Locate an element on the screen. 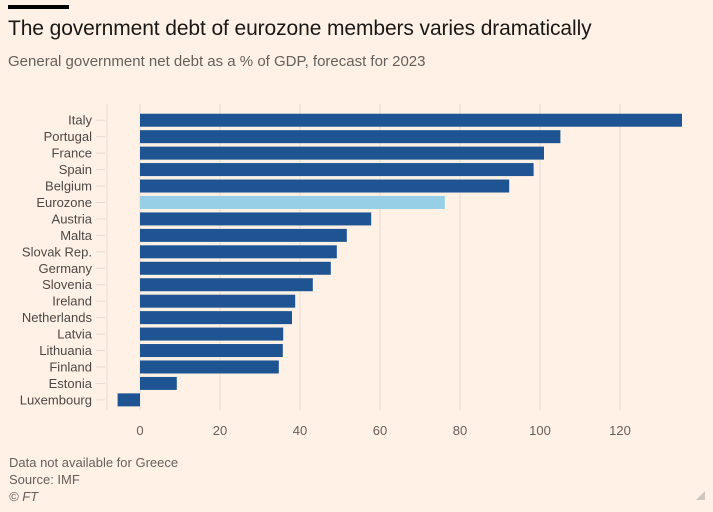 The width and height of the screenshot is (713, 512). x-tick-label: 100 is located at coordinates (540, 430).